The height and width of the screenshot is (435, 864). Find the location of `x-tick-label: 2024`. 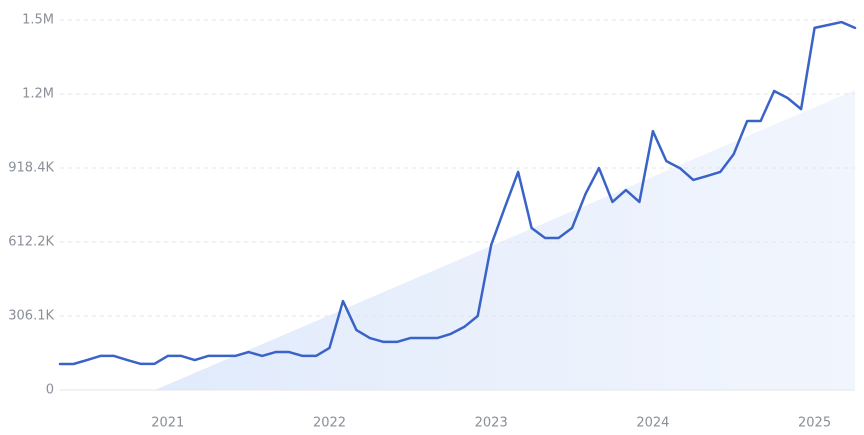

x-tick-label: 2024 is located at coordinates (652, 423).